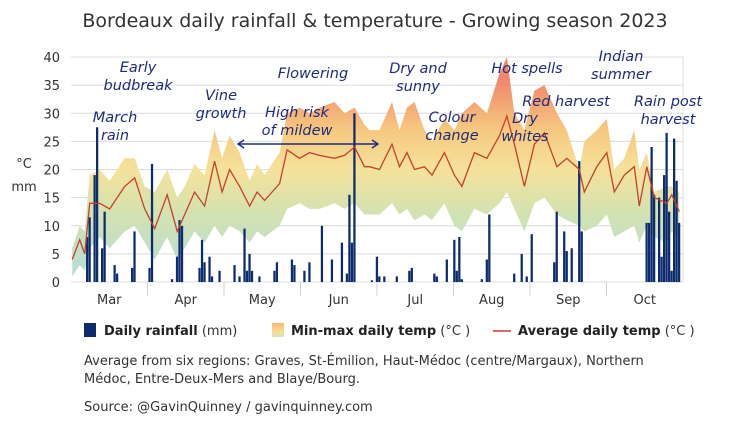 This screenshot has height=422, width=750. I want to click on x-tick-label: Jul, so click(414, 300).